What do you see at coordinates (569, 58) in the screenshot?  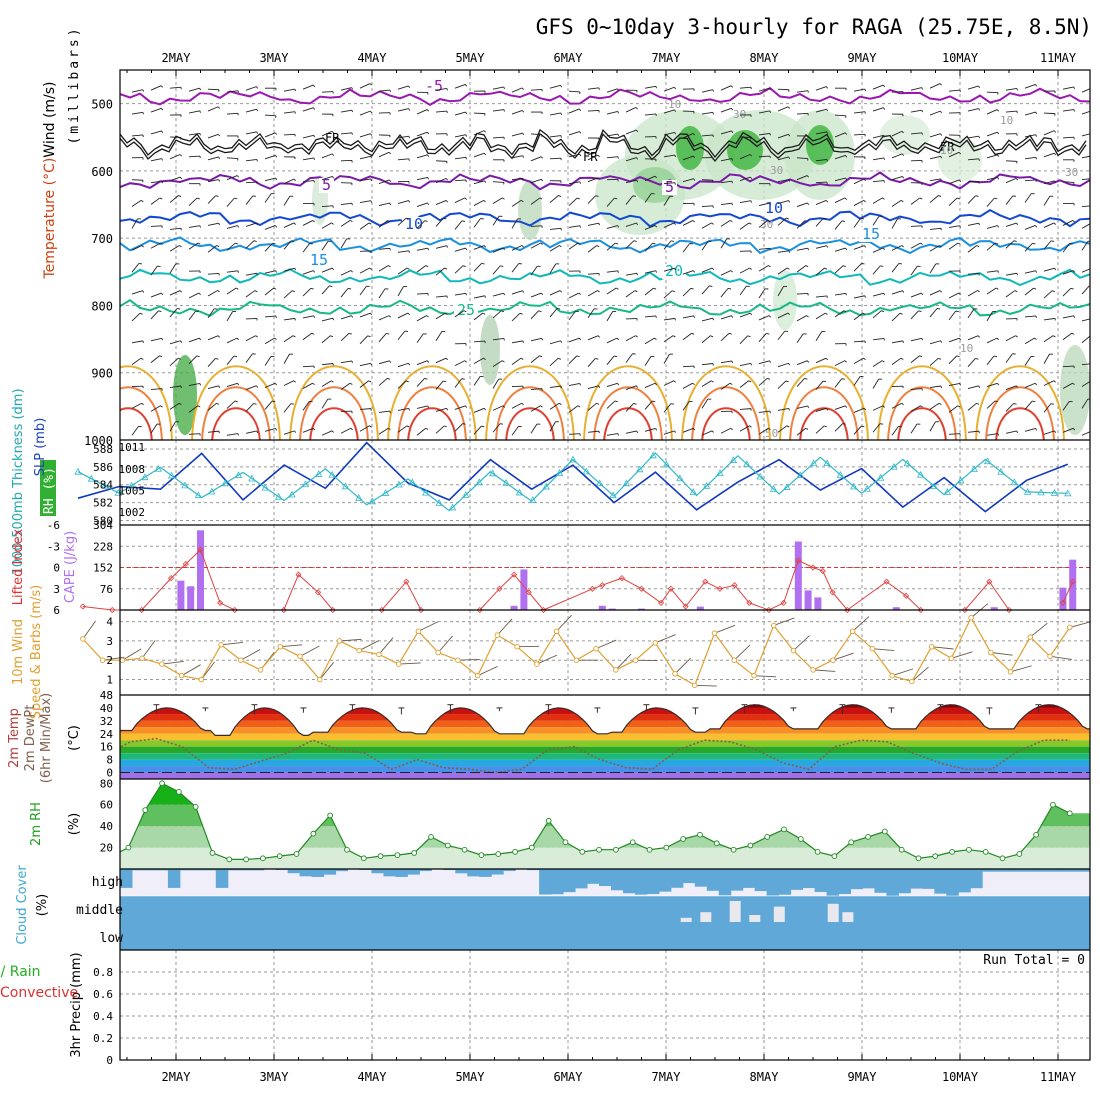 I see `date-label-top: 6MAY` at bounding box center [569, 58].